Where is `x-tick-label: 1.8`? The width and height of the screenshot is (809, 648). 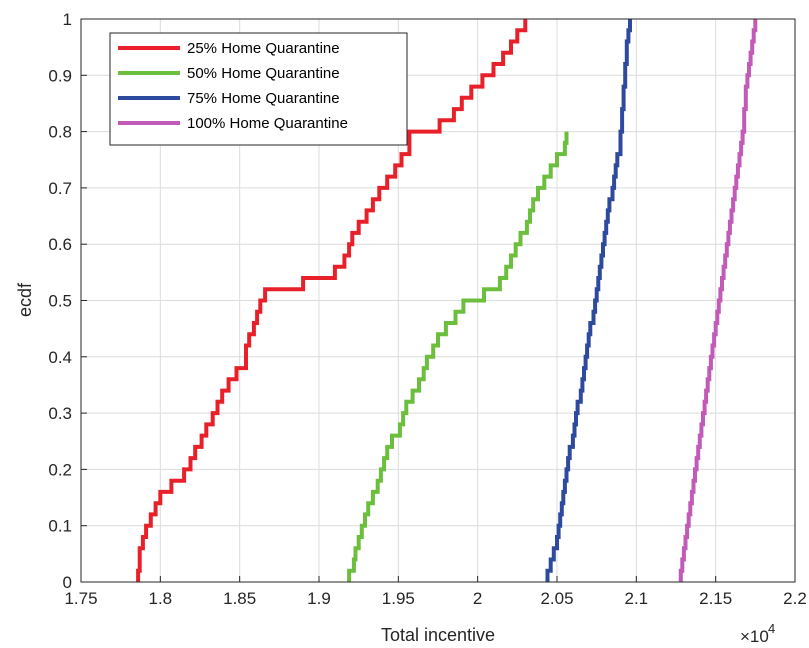 x-tick-label: 1.8 is located at coordinates (161, 598).